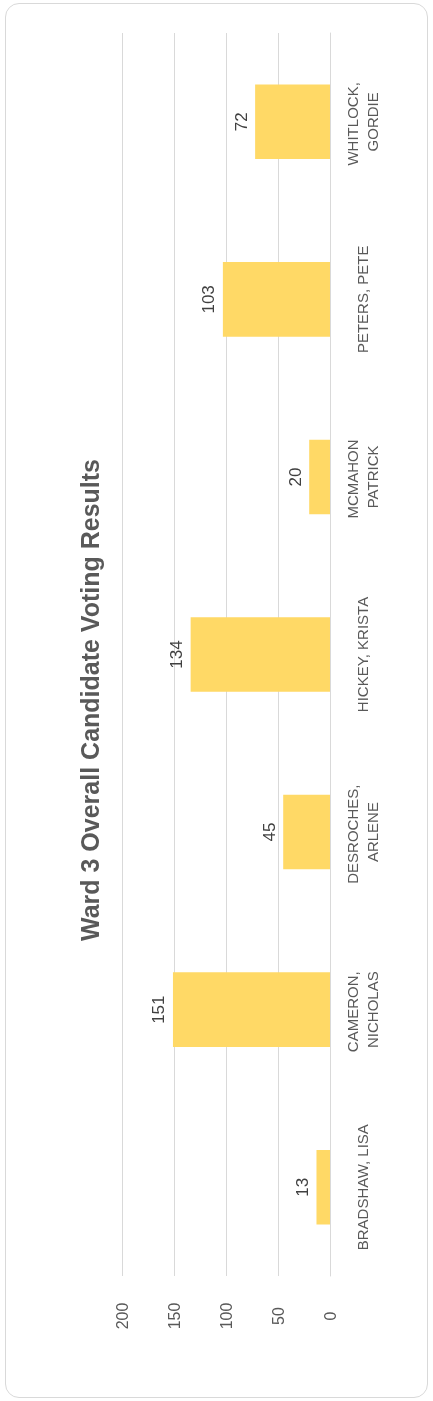  What do you see at coordinates (209, 299) in the screenshot?
I see `data-label: 103` at bounding box center [209, 299].